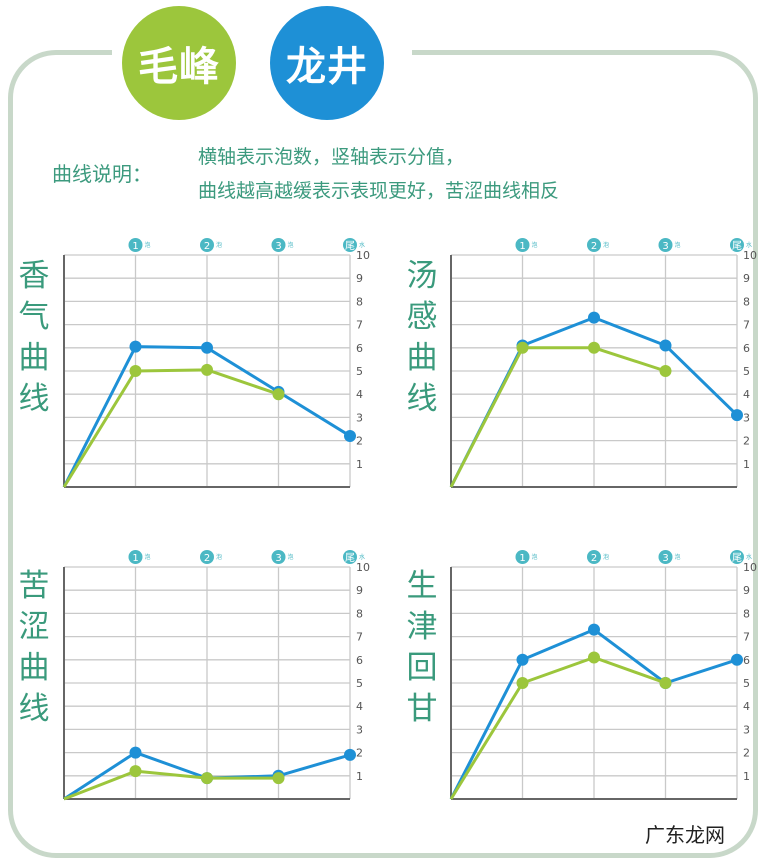  What do you see at coordinates (34, 647) in the screenshot?
I see `chart-title-bitterness: 苦涩曲线` at bounding box center [34, 647].